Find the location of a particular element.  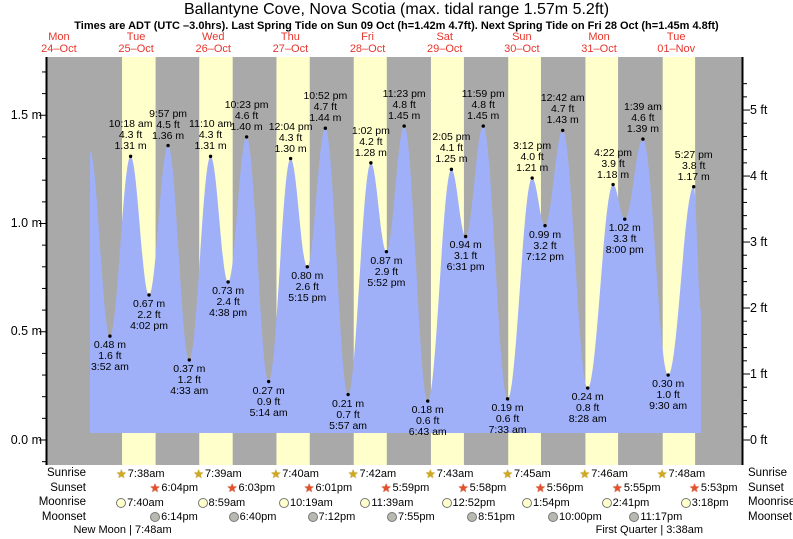

moonrise-entry: 8:59am is located at coordinates (221, 502).